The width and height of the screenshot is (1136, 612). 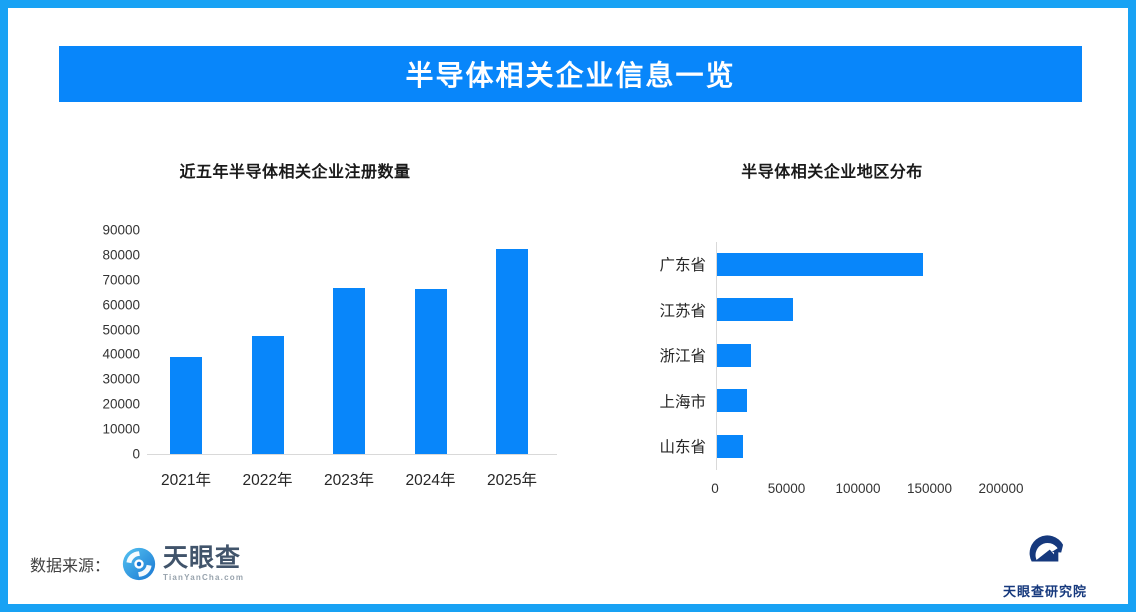 I want to click on x-axis-category-4: 2025年, so click(x=512, y=480).